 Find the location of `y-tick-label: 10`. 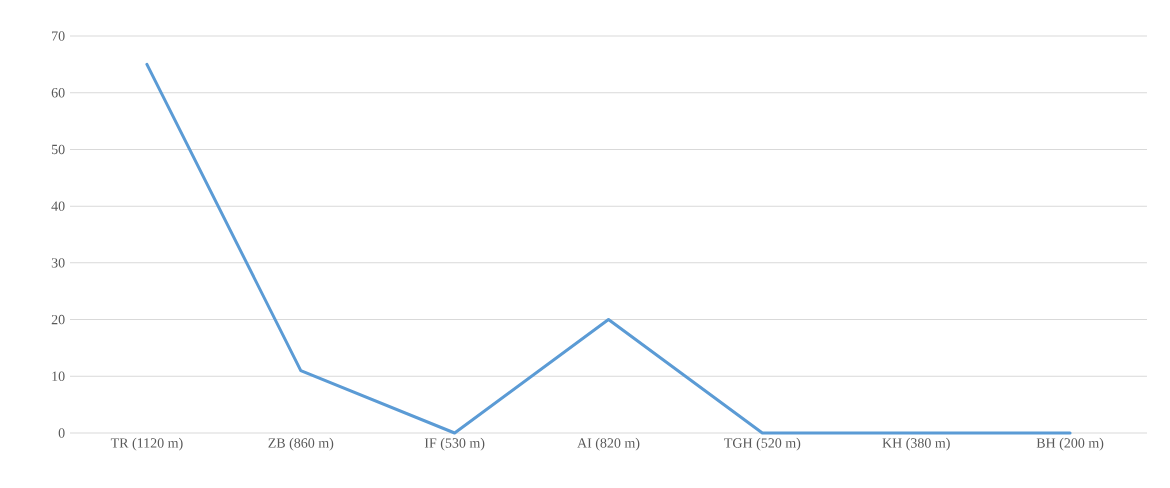

y-tick-label: 10 is located at coordinates (58, 376).